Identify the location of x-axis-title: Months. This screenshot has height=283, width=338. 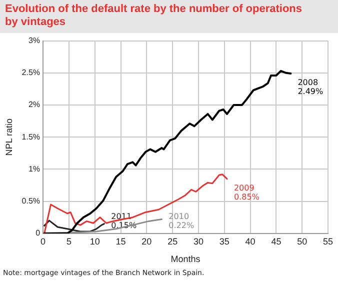
(185, 259).